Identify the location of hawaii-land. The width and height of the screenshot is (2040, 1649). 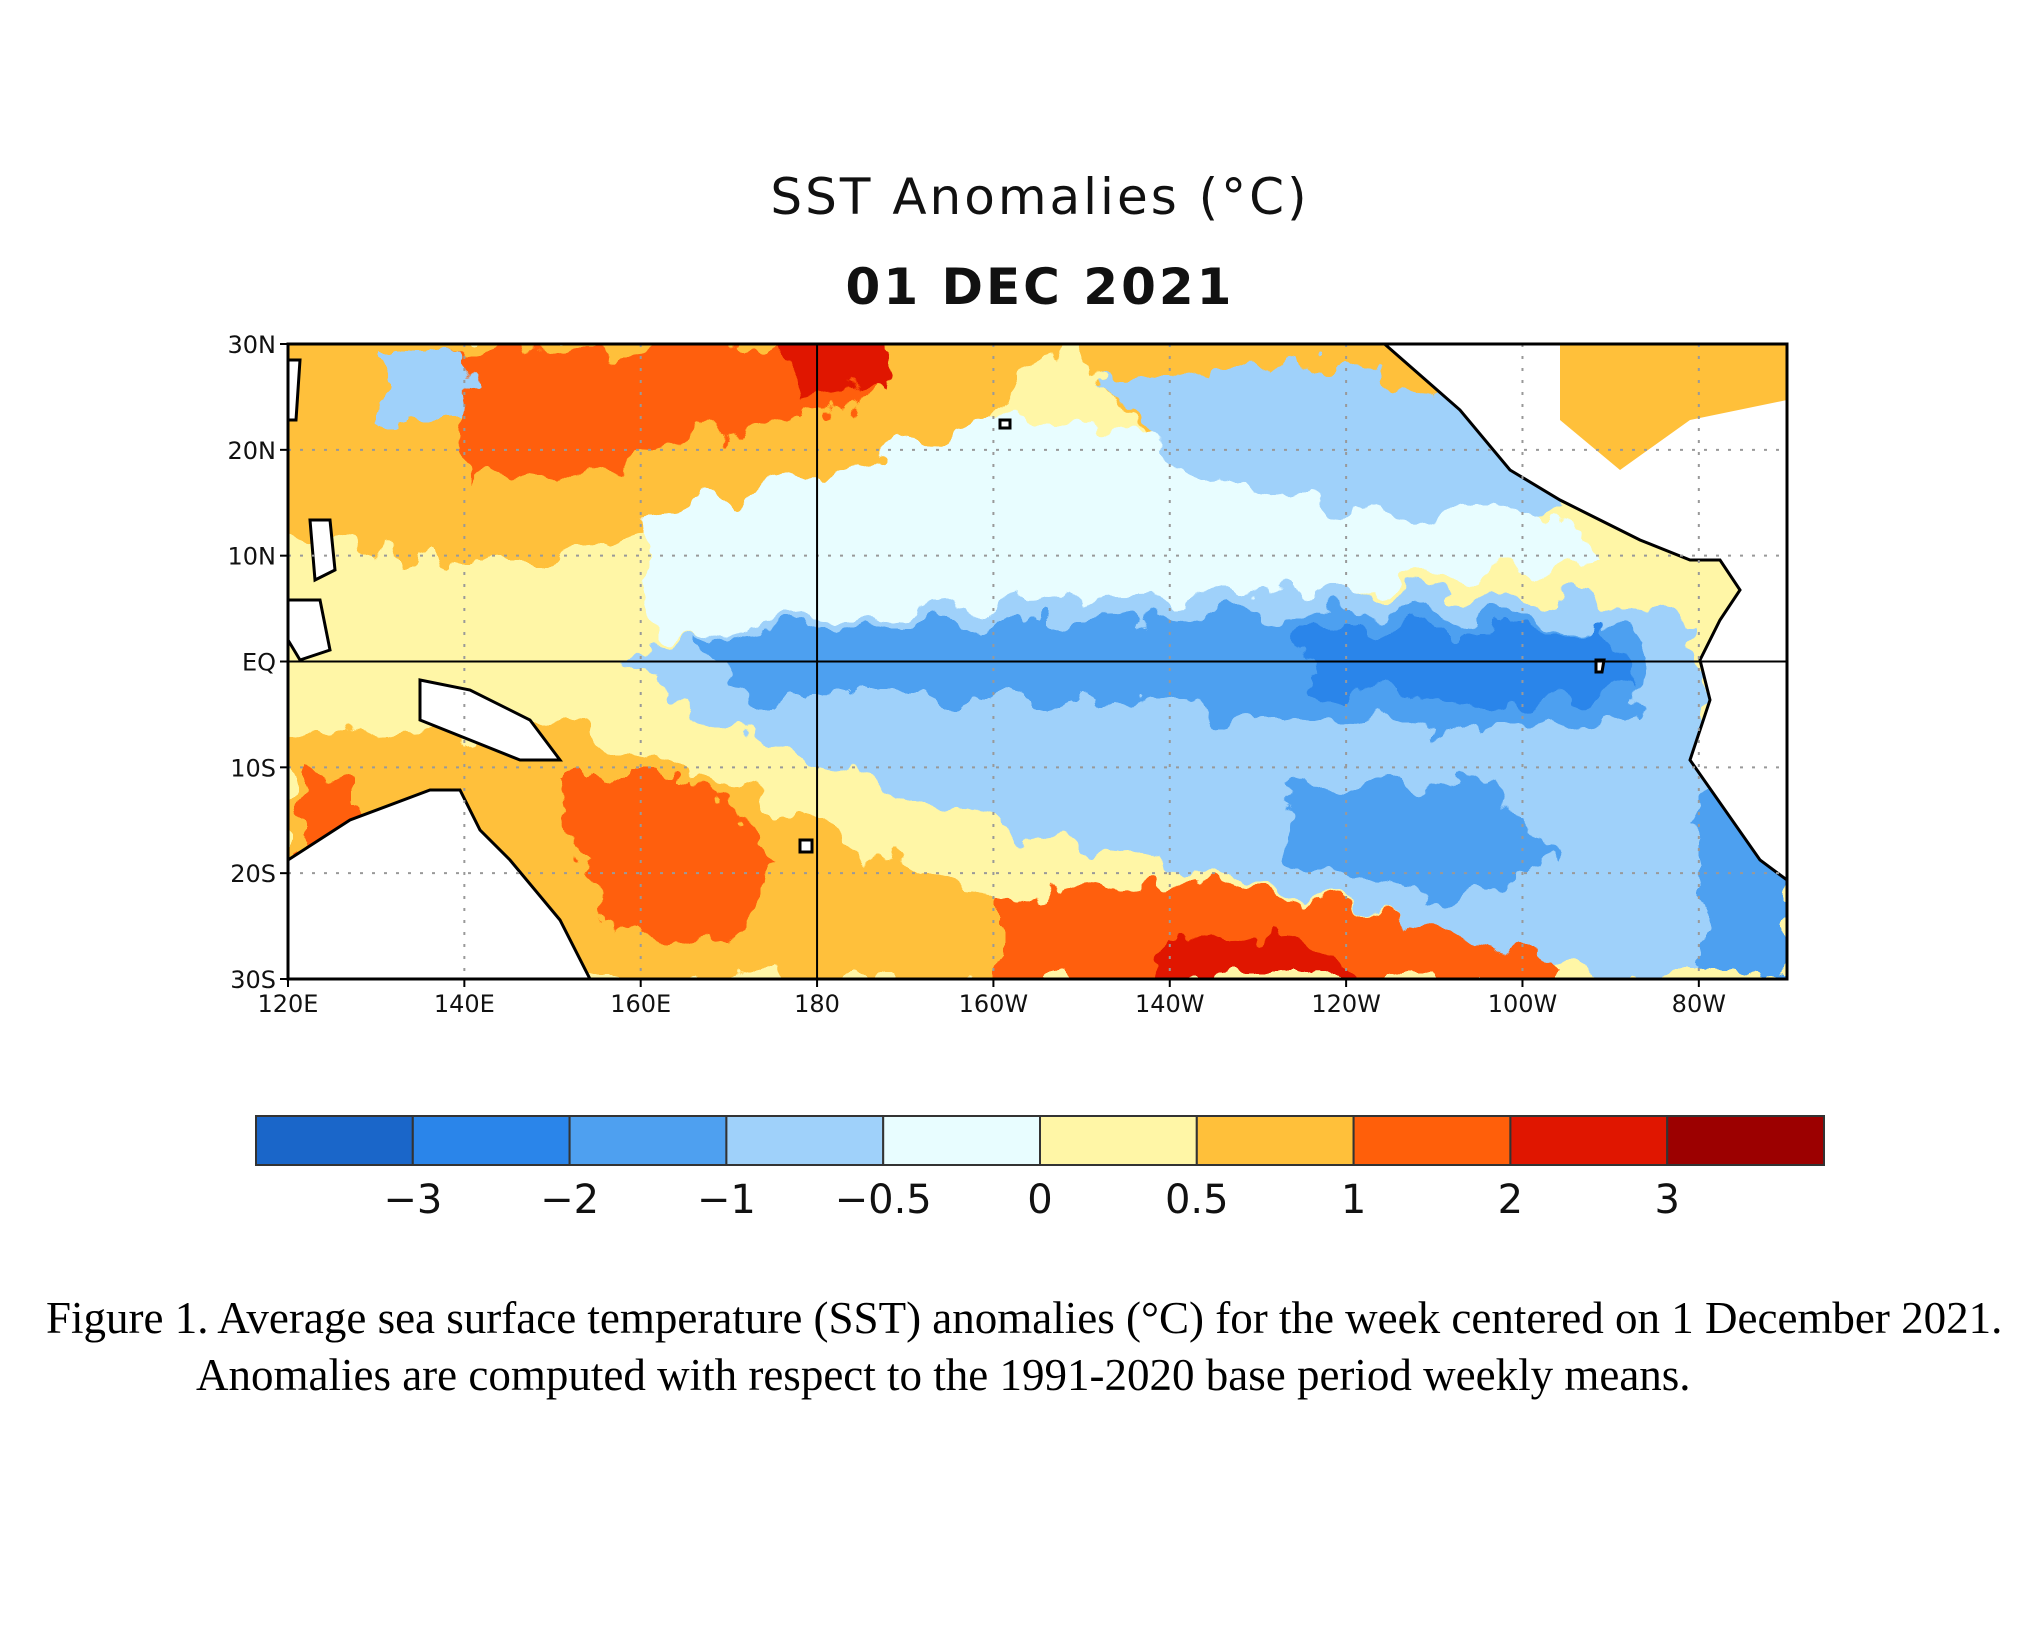
(1005, 424).